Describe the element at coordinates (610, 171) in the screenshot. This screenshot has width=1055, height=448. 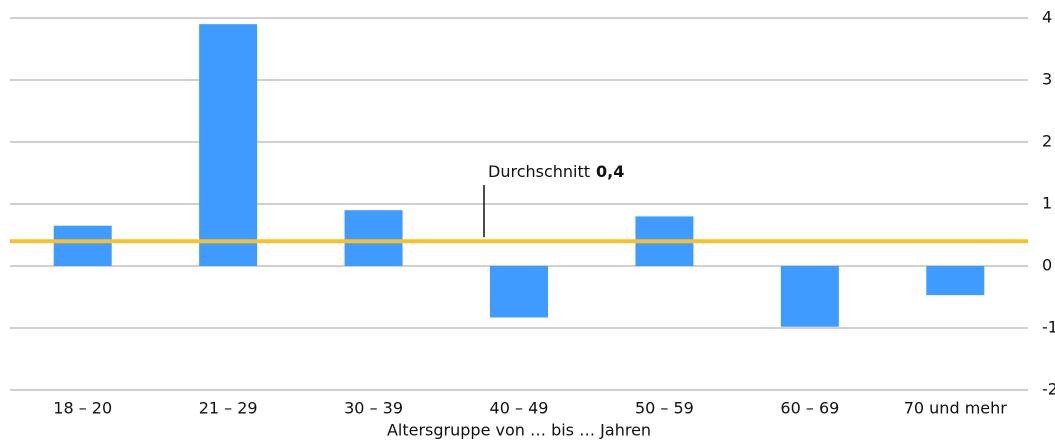
I see `average-label: 0,4` at that location.